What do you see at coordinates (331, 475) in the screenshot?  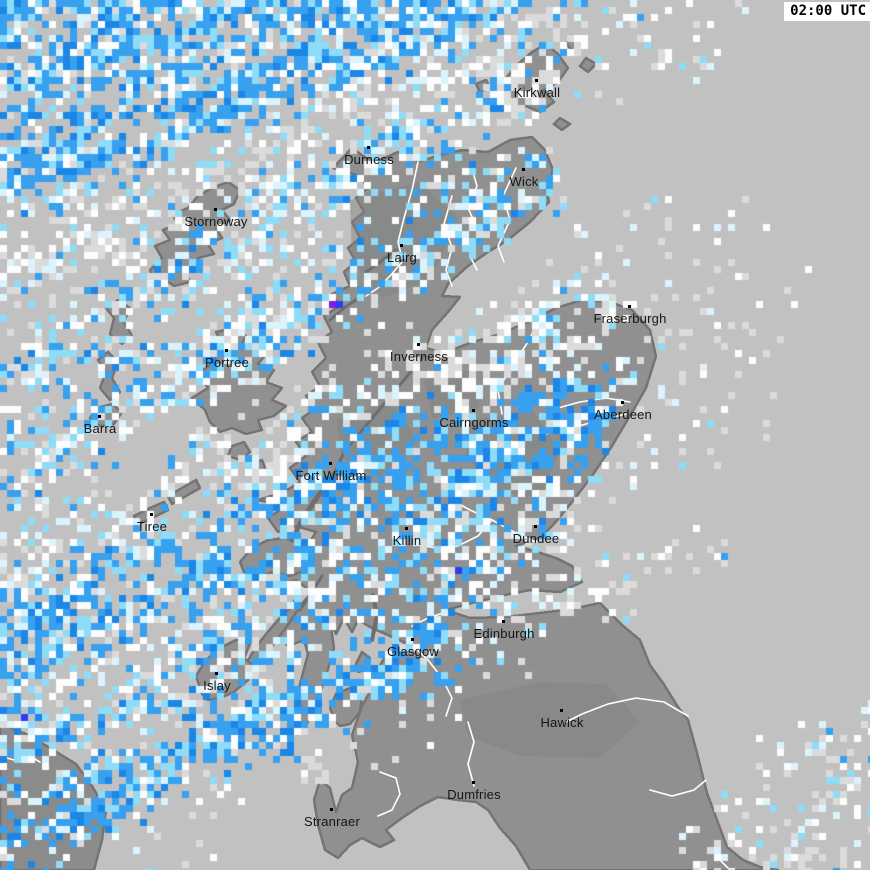 I see `city-label: Fort William` at bounding box center [331, 475].